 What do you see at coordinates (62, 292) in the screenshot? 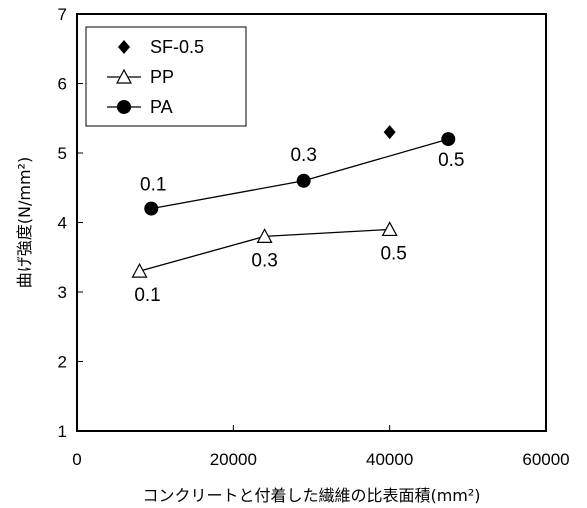
I see `y-tick-label: 3` at bounding box center [62, 292].